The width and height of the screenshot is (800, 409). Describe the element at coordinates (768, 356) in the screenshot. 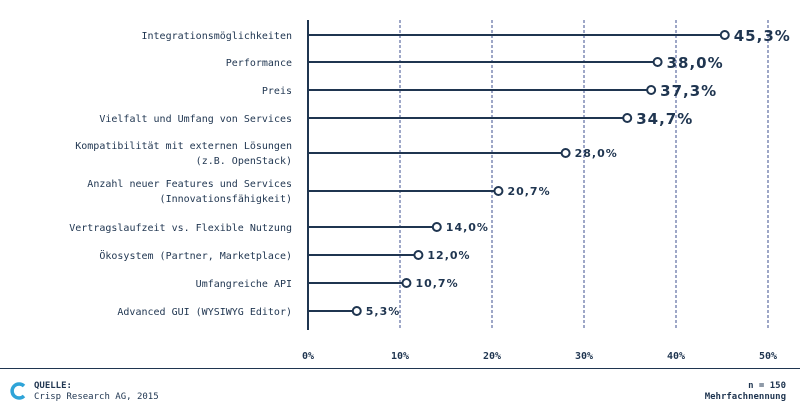

I see `x-tick-label: 50%` at that location.